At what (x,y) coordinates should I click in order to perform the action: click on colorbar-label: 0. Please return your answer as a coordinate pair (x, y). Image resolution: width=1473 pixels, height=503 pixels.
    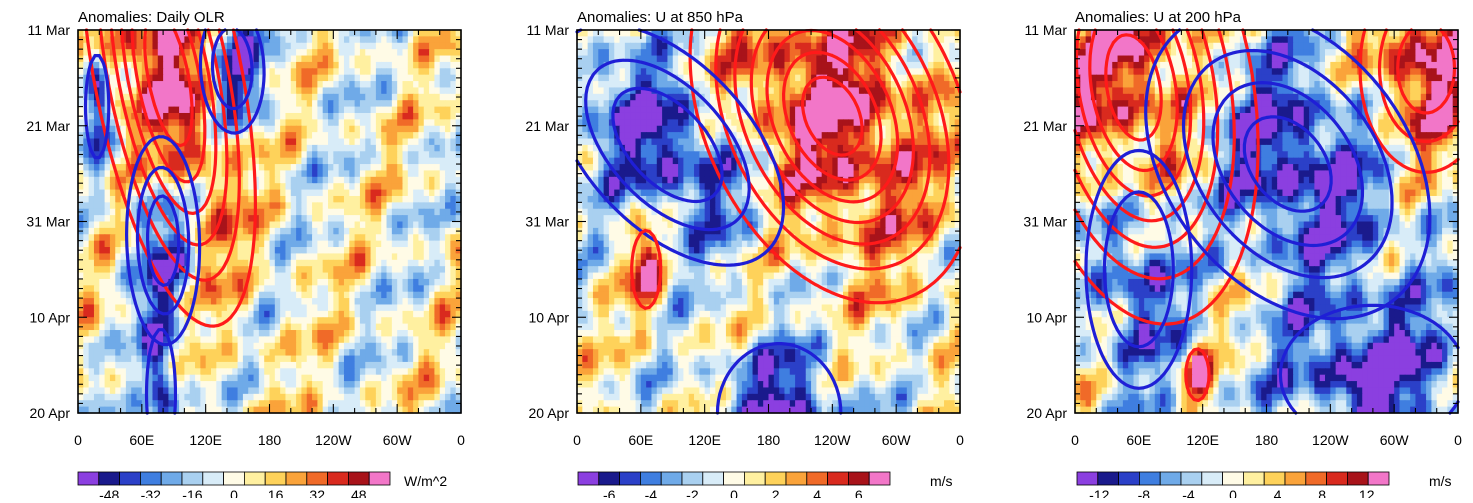
    Looking at the image, I should click on (234, 492).